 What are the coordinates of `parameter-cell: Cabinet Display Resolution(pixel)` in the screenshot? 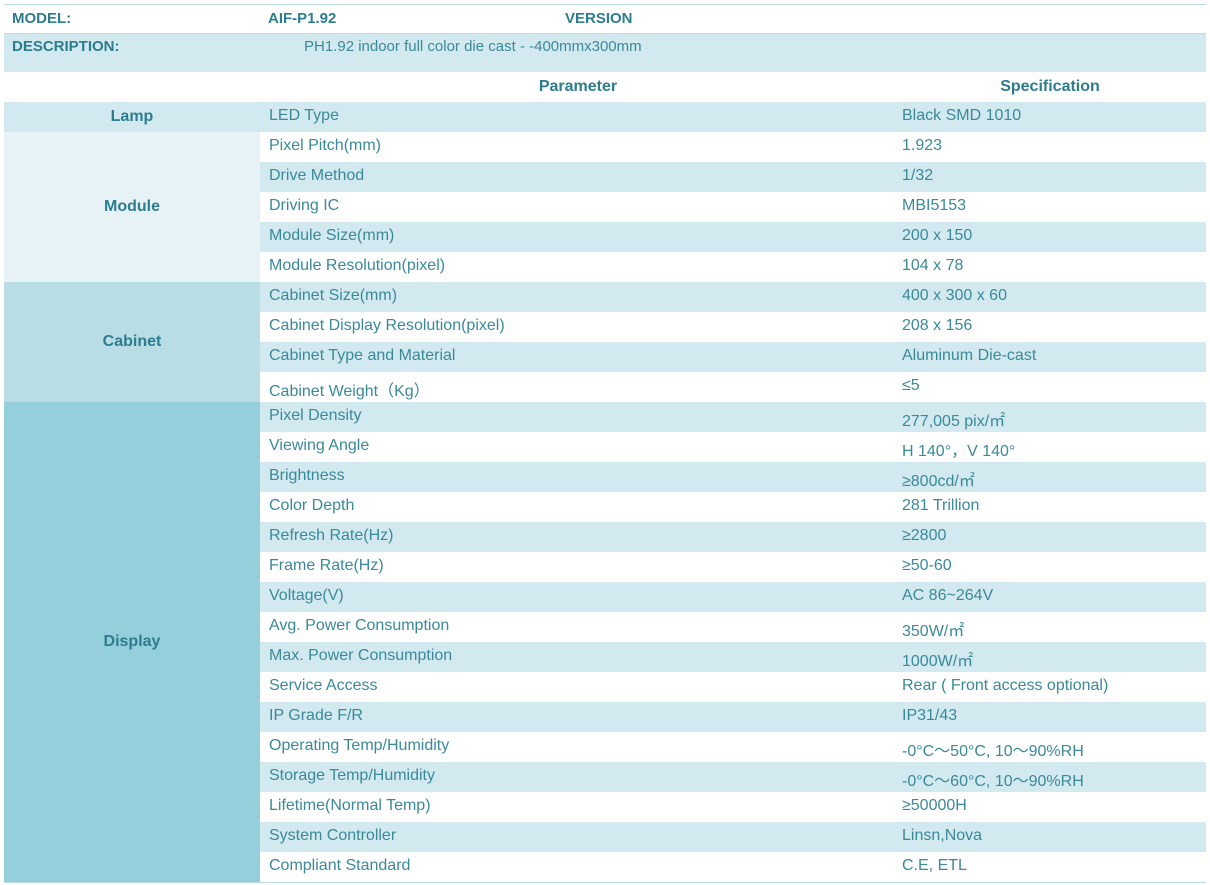 It's located at (387, 325).